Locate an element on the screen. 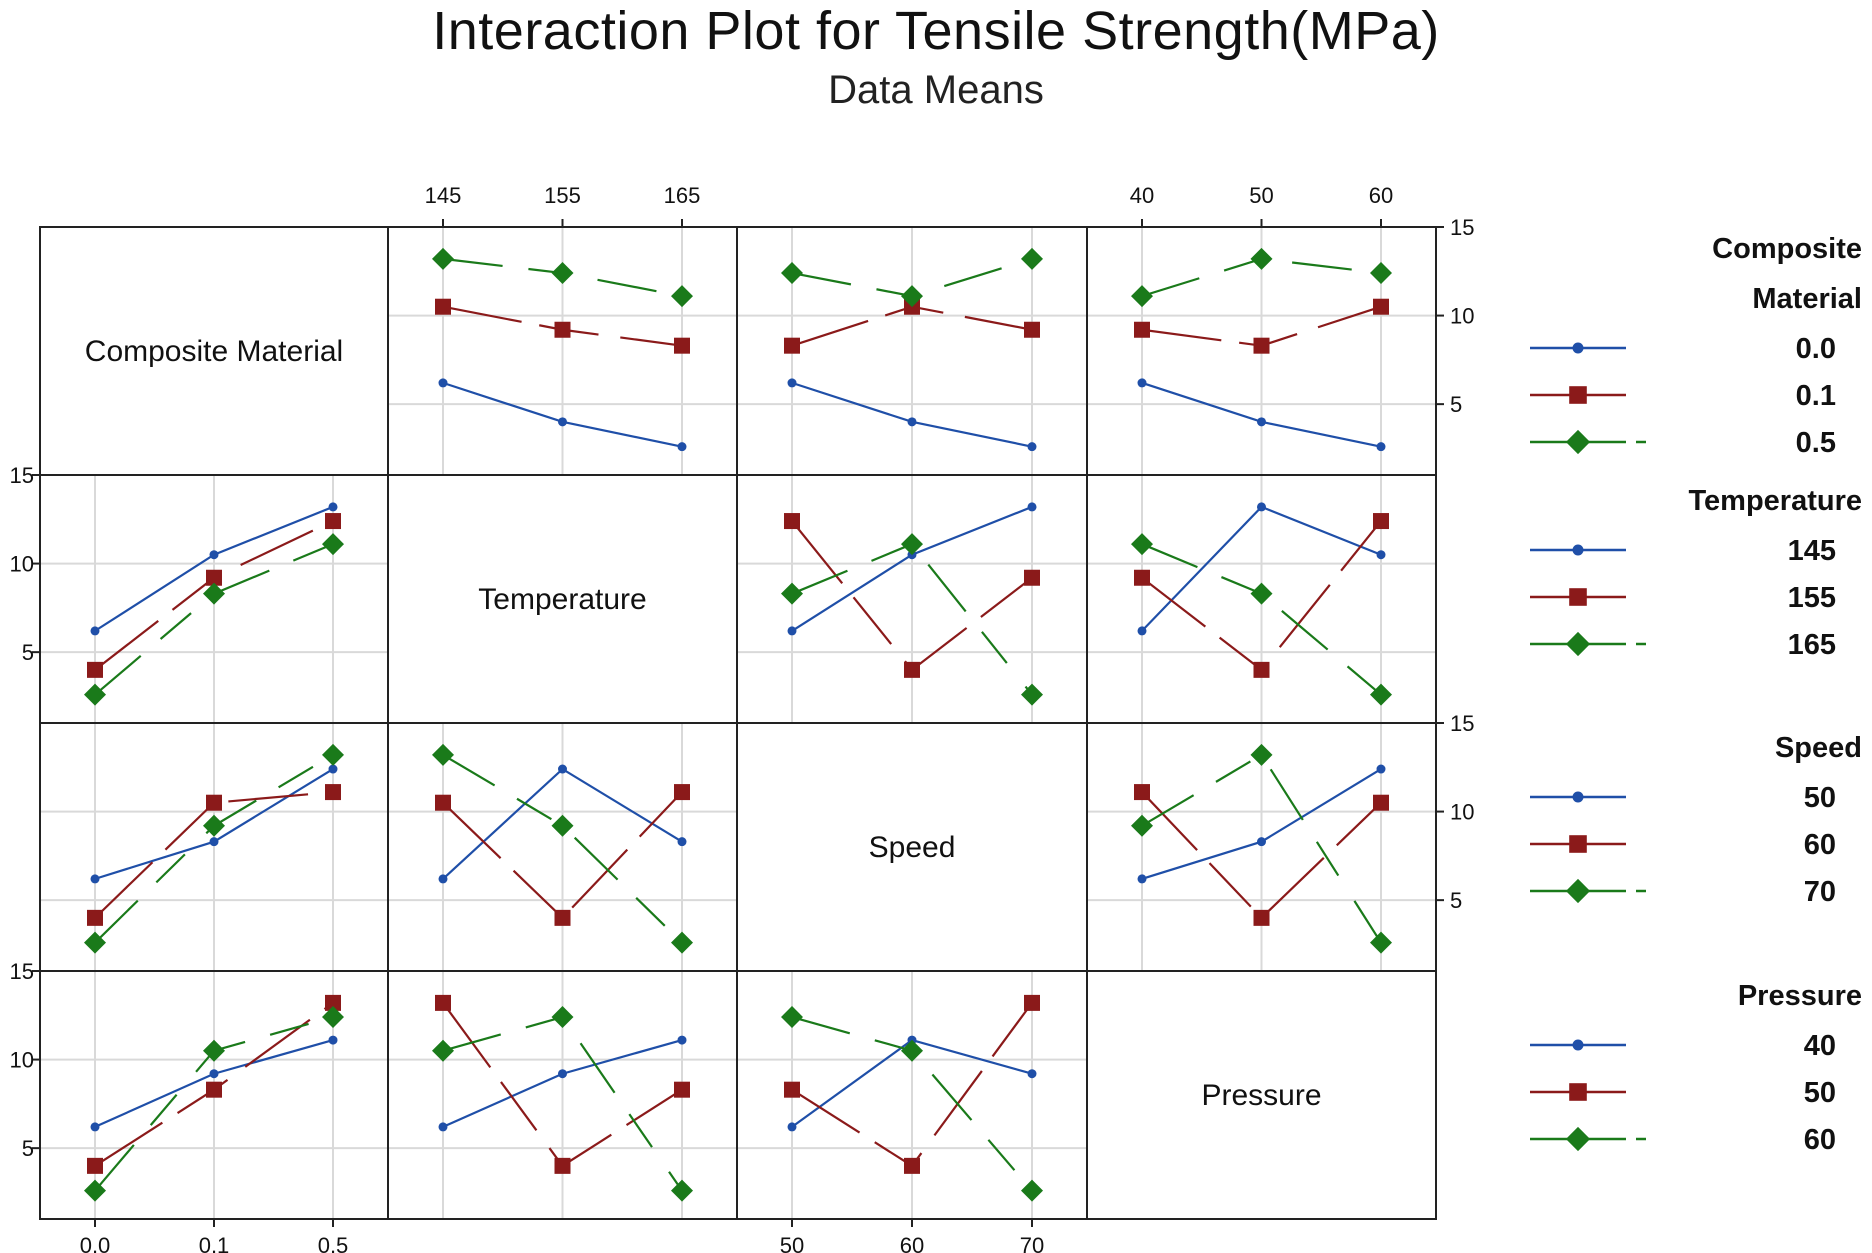  legend-label: 60 is located at coordinates (1820, 1140).